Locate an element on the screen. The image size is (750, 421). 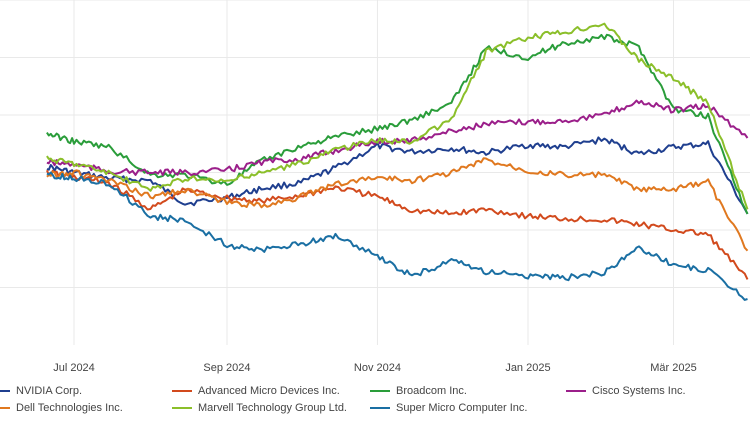
legend-item: Broadcom Inc. is located at coordinates (418, 391).